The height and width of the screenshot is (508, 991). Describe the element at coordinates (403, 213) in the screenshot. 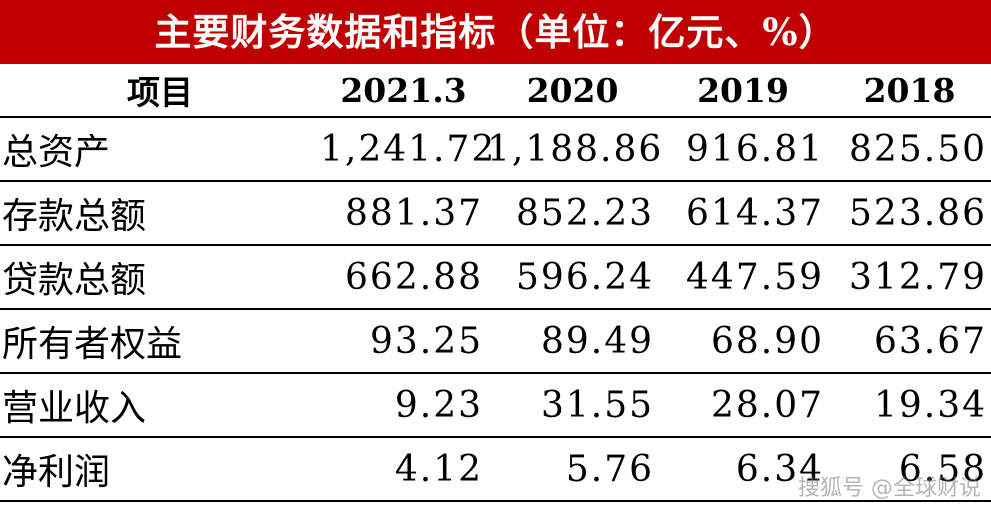

I see `cell-value: 881.37` at that location.